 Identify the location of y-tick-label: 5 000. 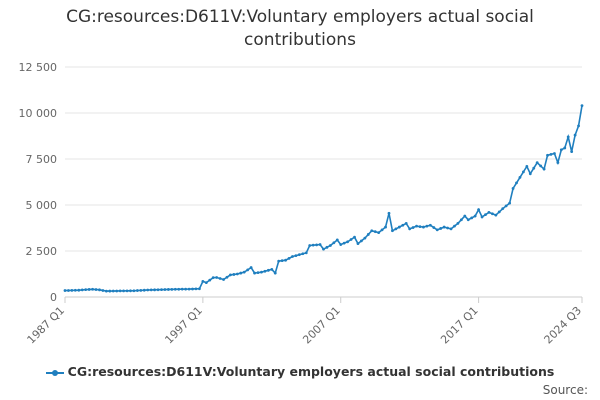
(42, 205).